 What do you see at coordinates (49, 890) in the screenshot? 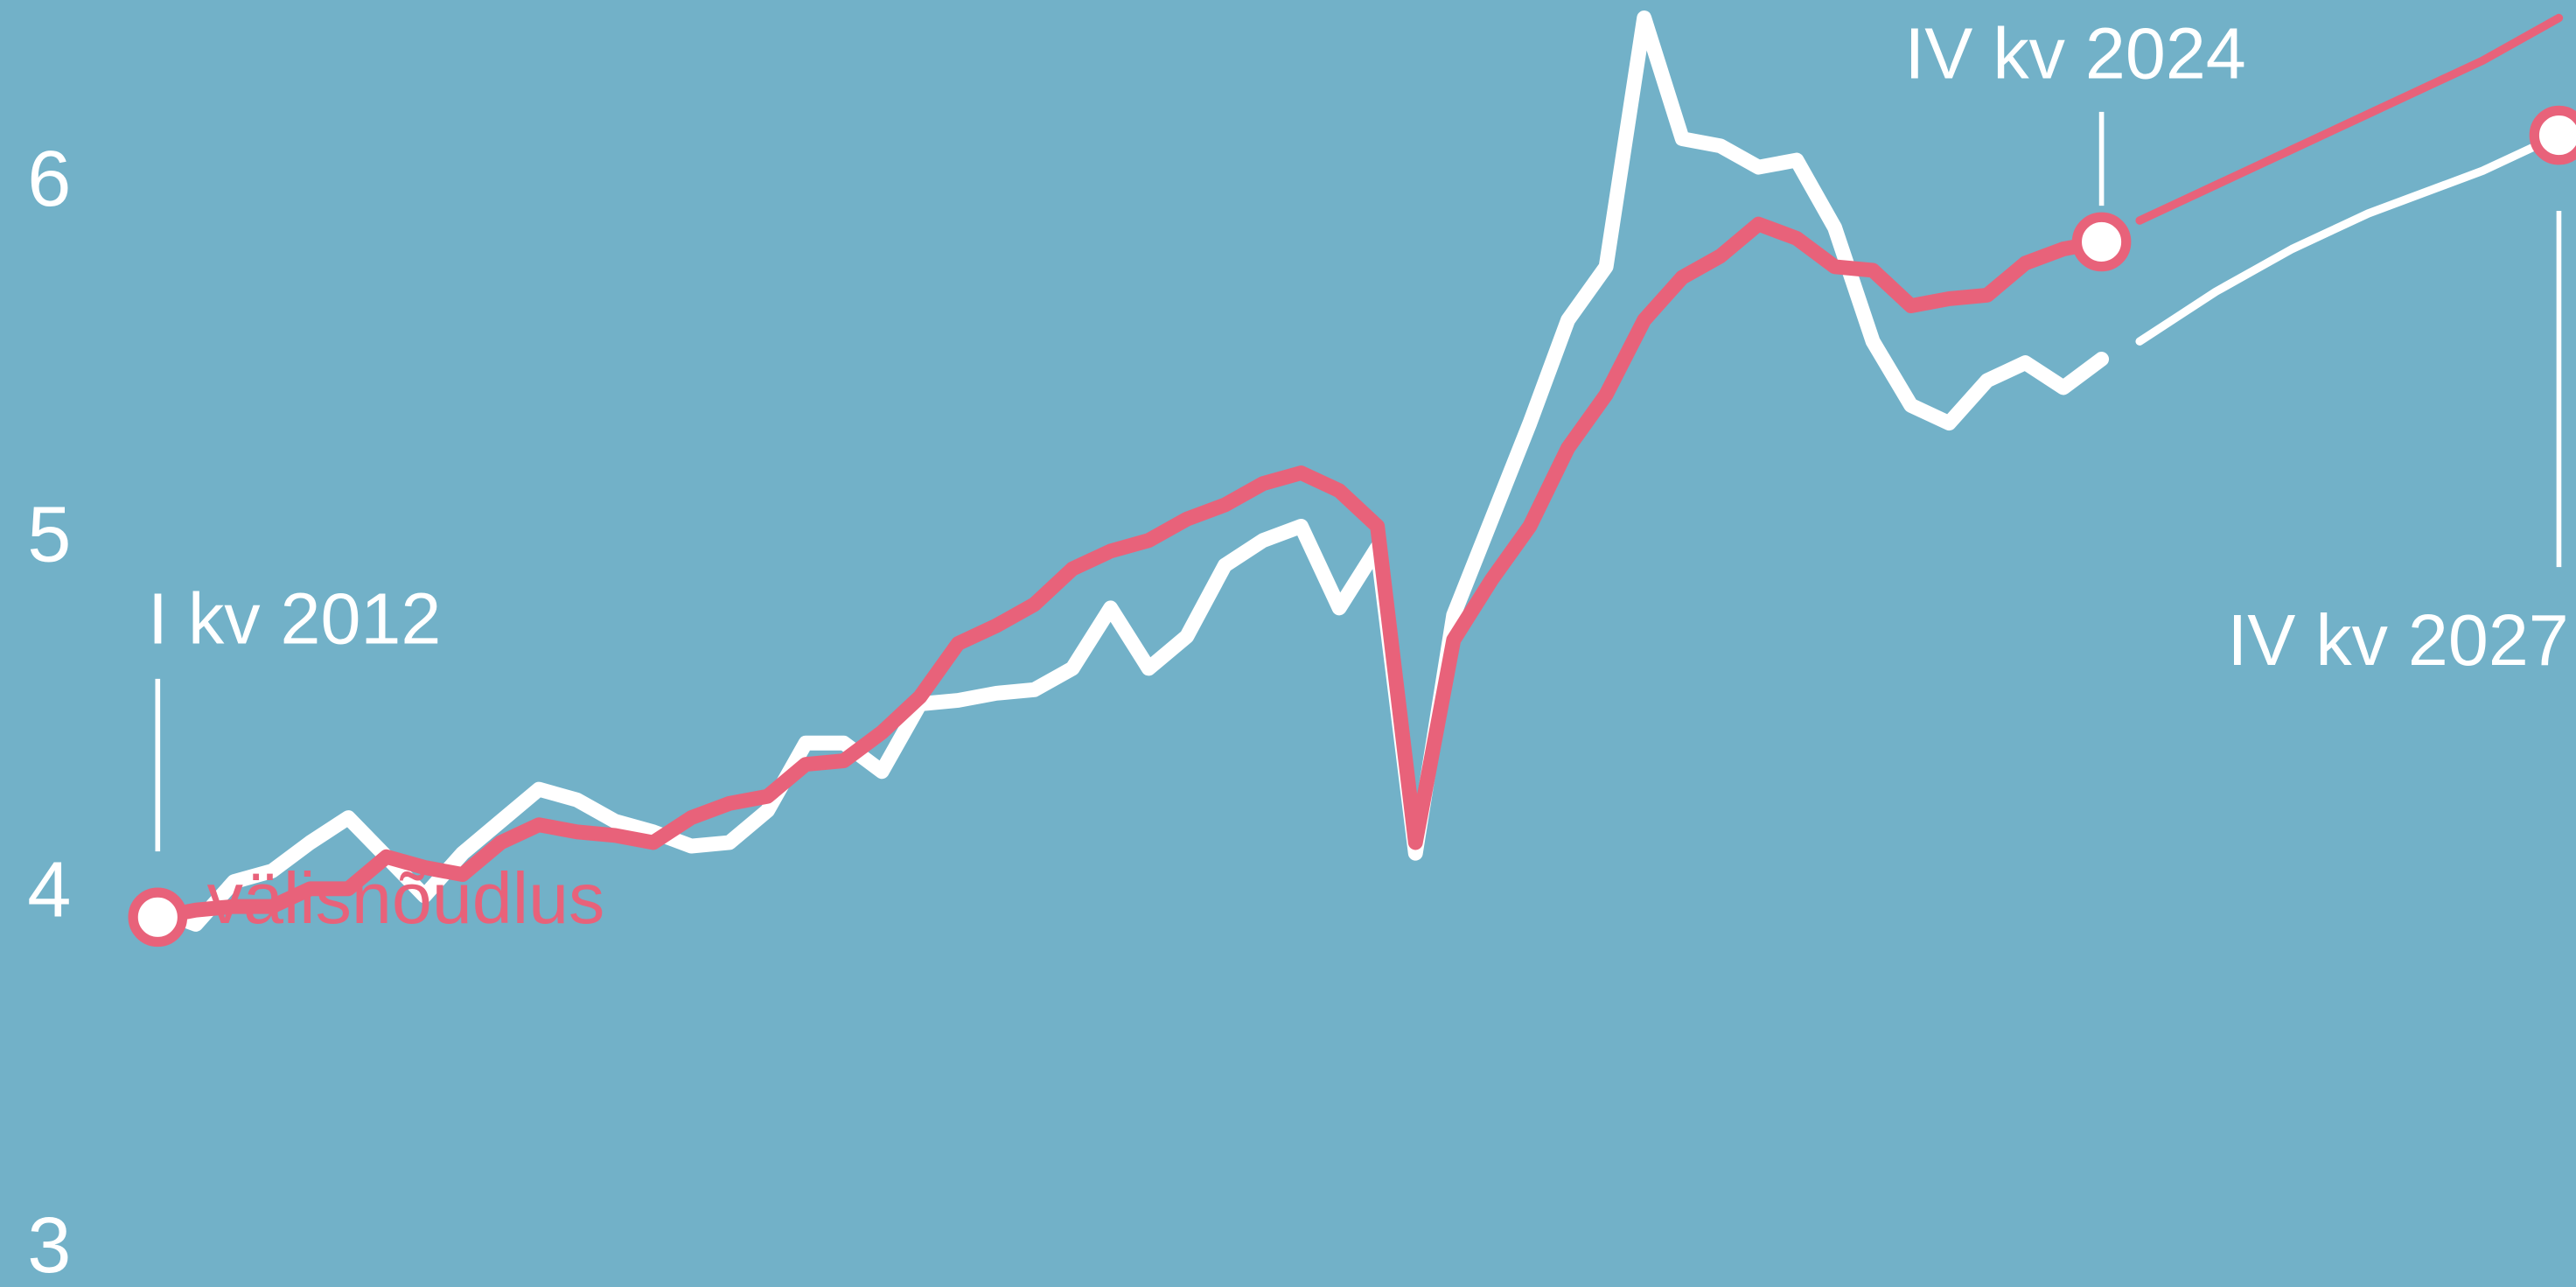
I see `y-tick-label: 4` at bounding box center [49, 890].